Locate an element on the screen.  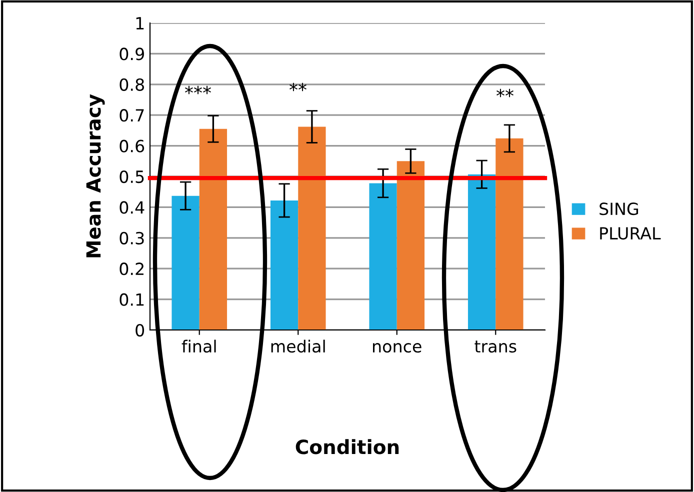
y-tick-label: 0 is located at coordinates (140, 330).